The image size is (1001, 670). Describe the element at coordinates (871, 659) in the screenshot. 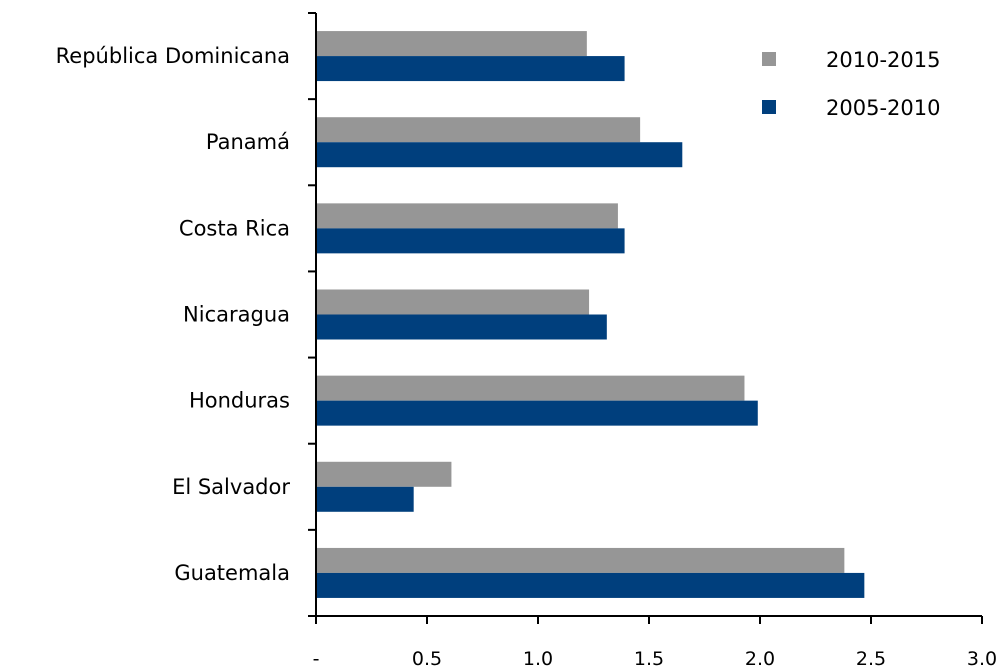

I see `x-tick-label: 2.5` at that location.